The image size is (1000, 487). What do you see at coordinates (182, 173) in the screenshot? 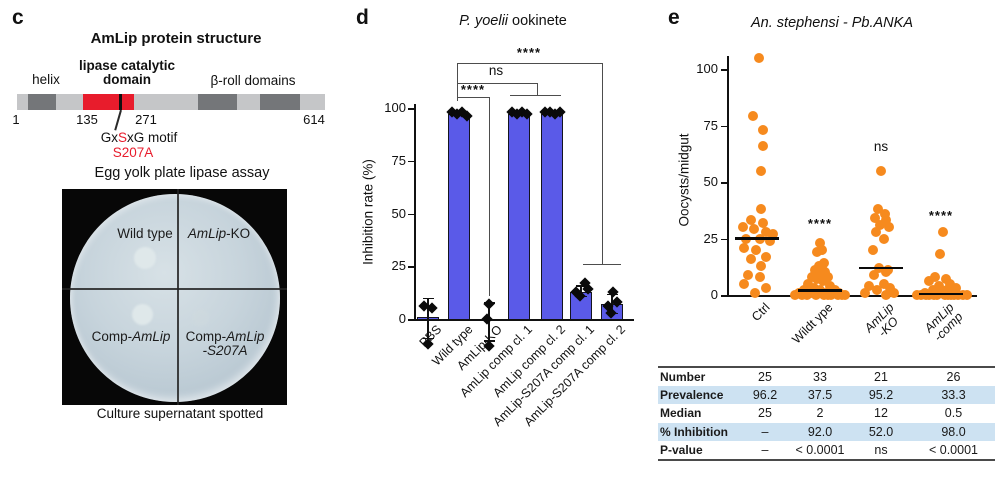
I see `assay-title: Egg yolk plate lipase assay` at bounding box center [182, 173].